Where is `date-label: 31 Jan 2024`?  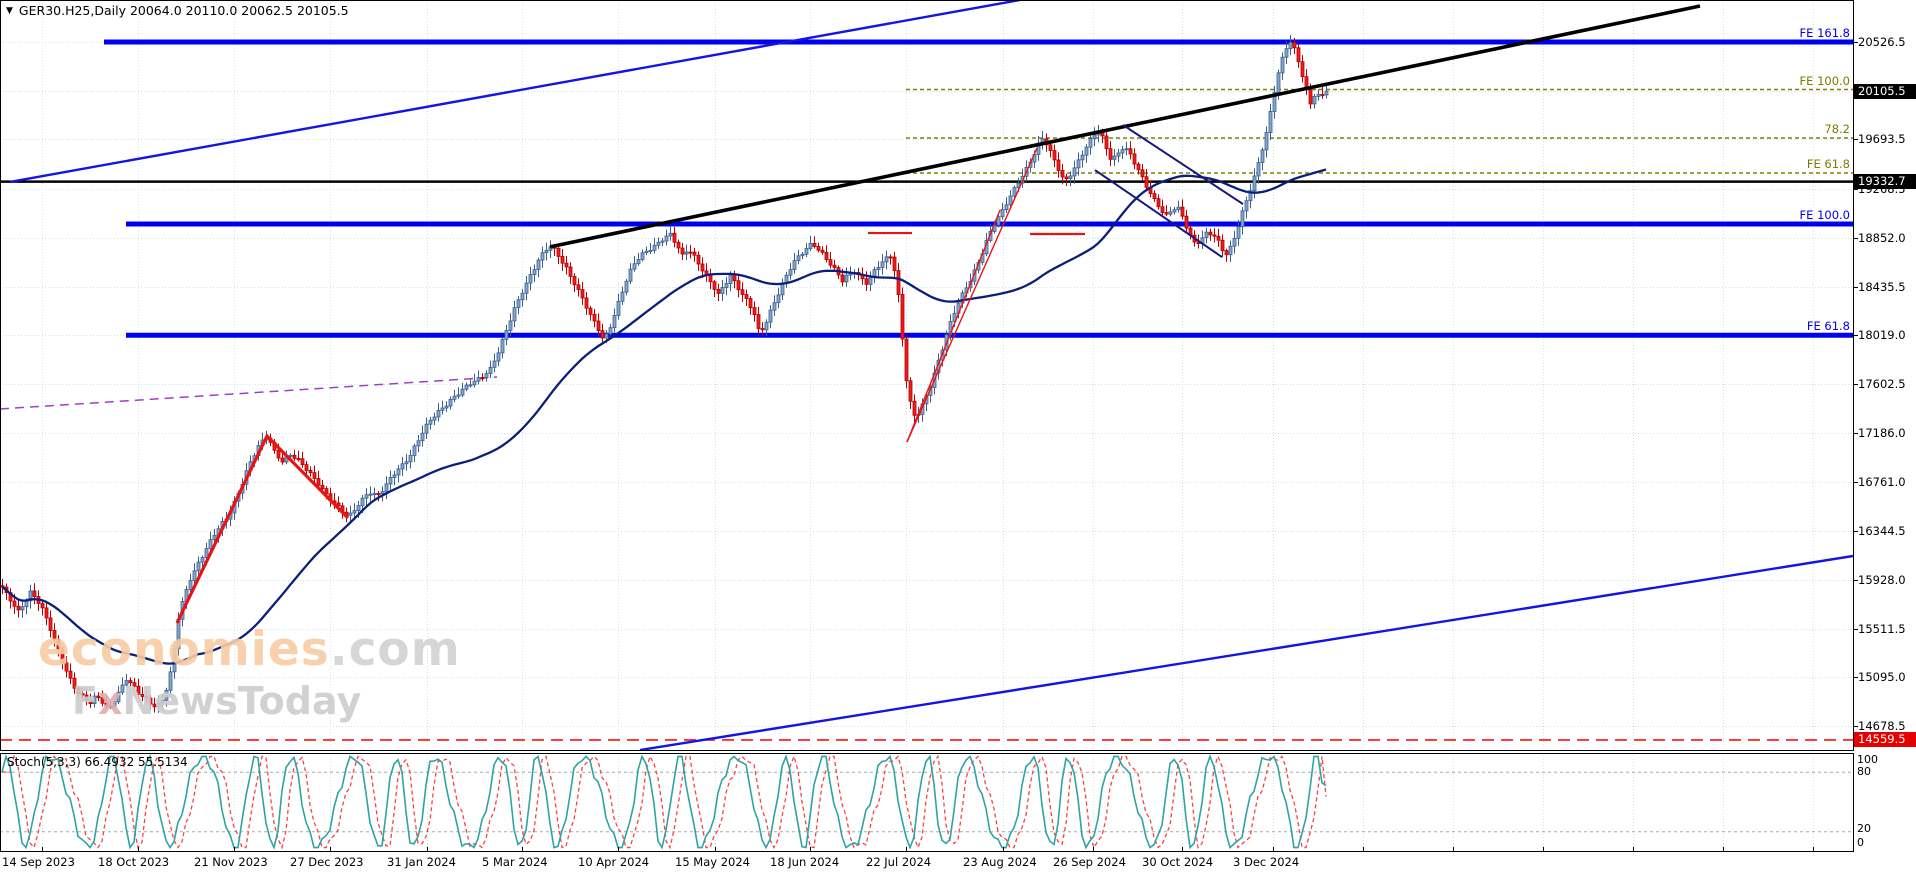 date-label: 31 Jan 2024 is located at coordinates (421, 862).